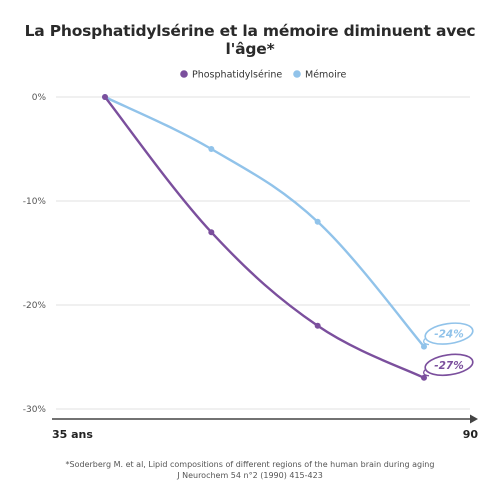  What do you see at coordinates (426, 373) in the screenshot?
I see `callout-tail-phosphatidylserine` at bounding box center [426, 373].